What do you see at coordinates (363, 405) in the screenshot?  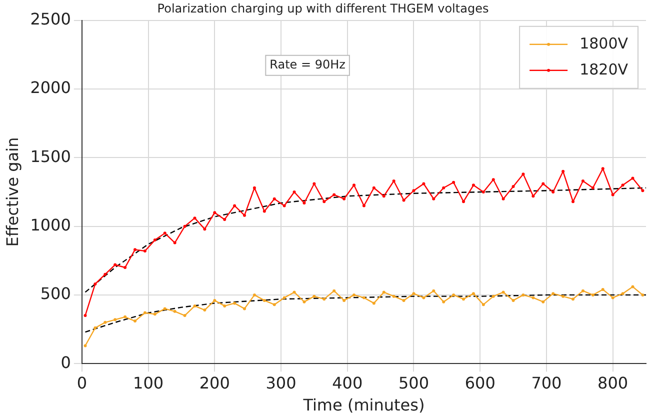 I see `x-axis-title: Time (minutes)` at bounding box center [363, 405].